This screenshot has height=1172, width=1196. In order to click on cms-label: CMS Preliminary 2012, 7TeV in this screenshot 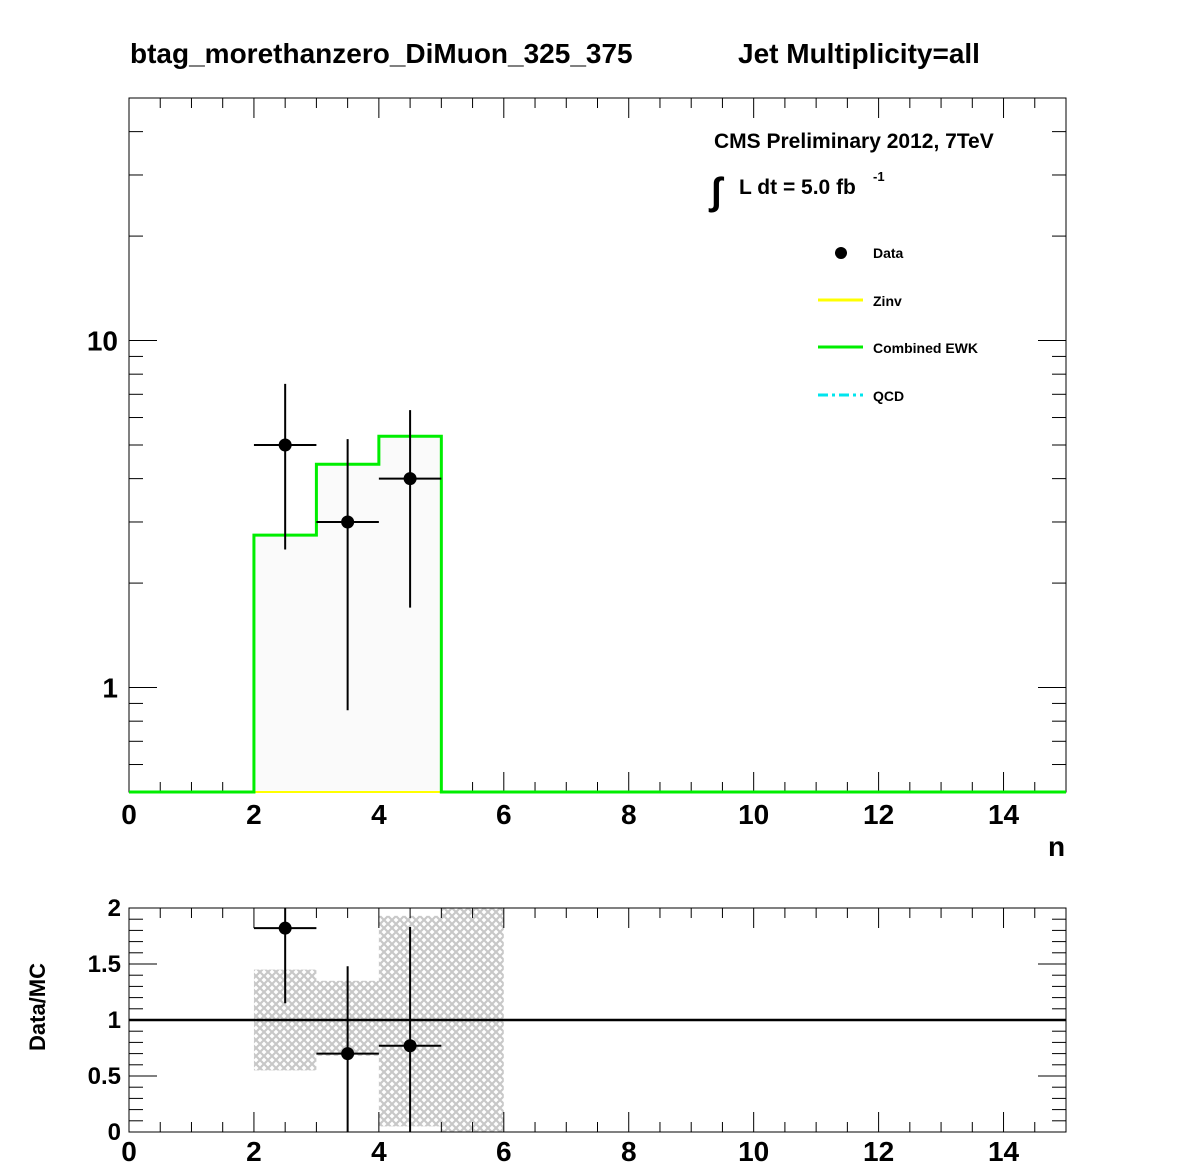, I will do `click(854, 141)`.